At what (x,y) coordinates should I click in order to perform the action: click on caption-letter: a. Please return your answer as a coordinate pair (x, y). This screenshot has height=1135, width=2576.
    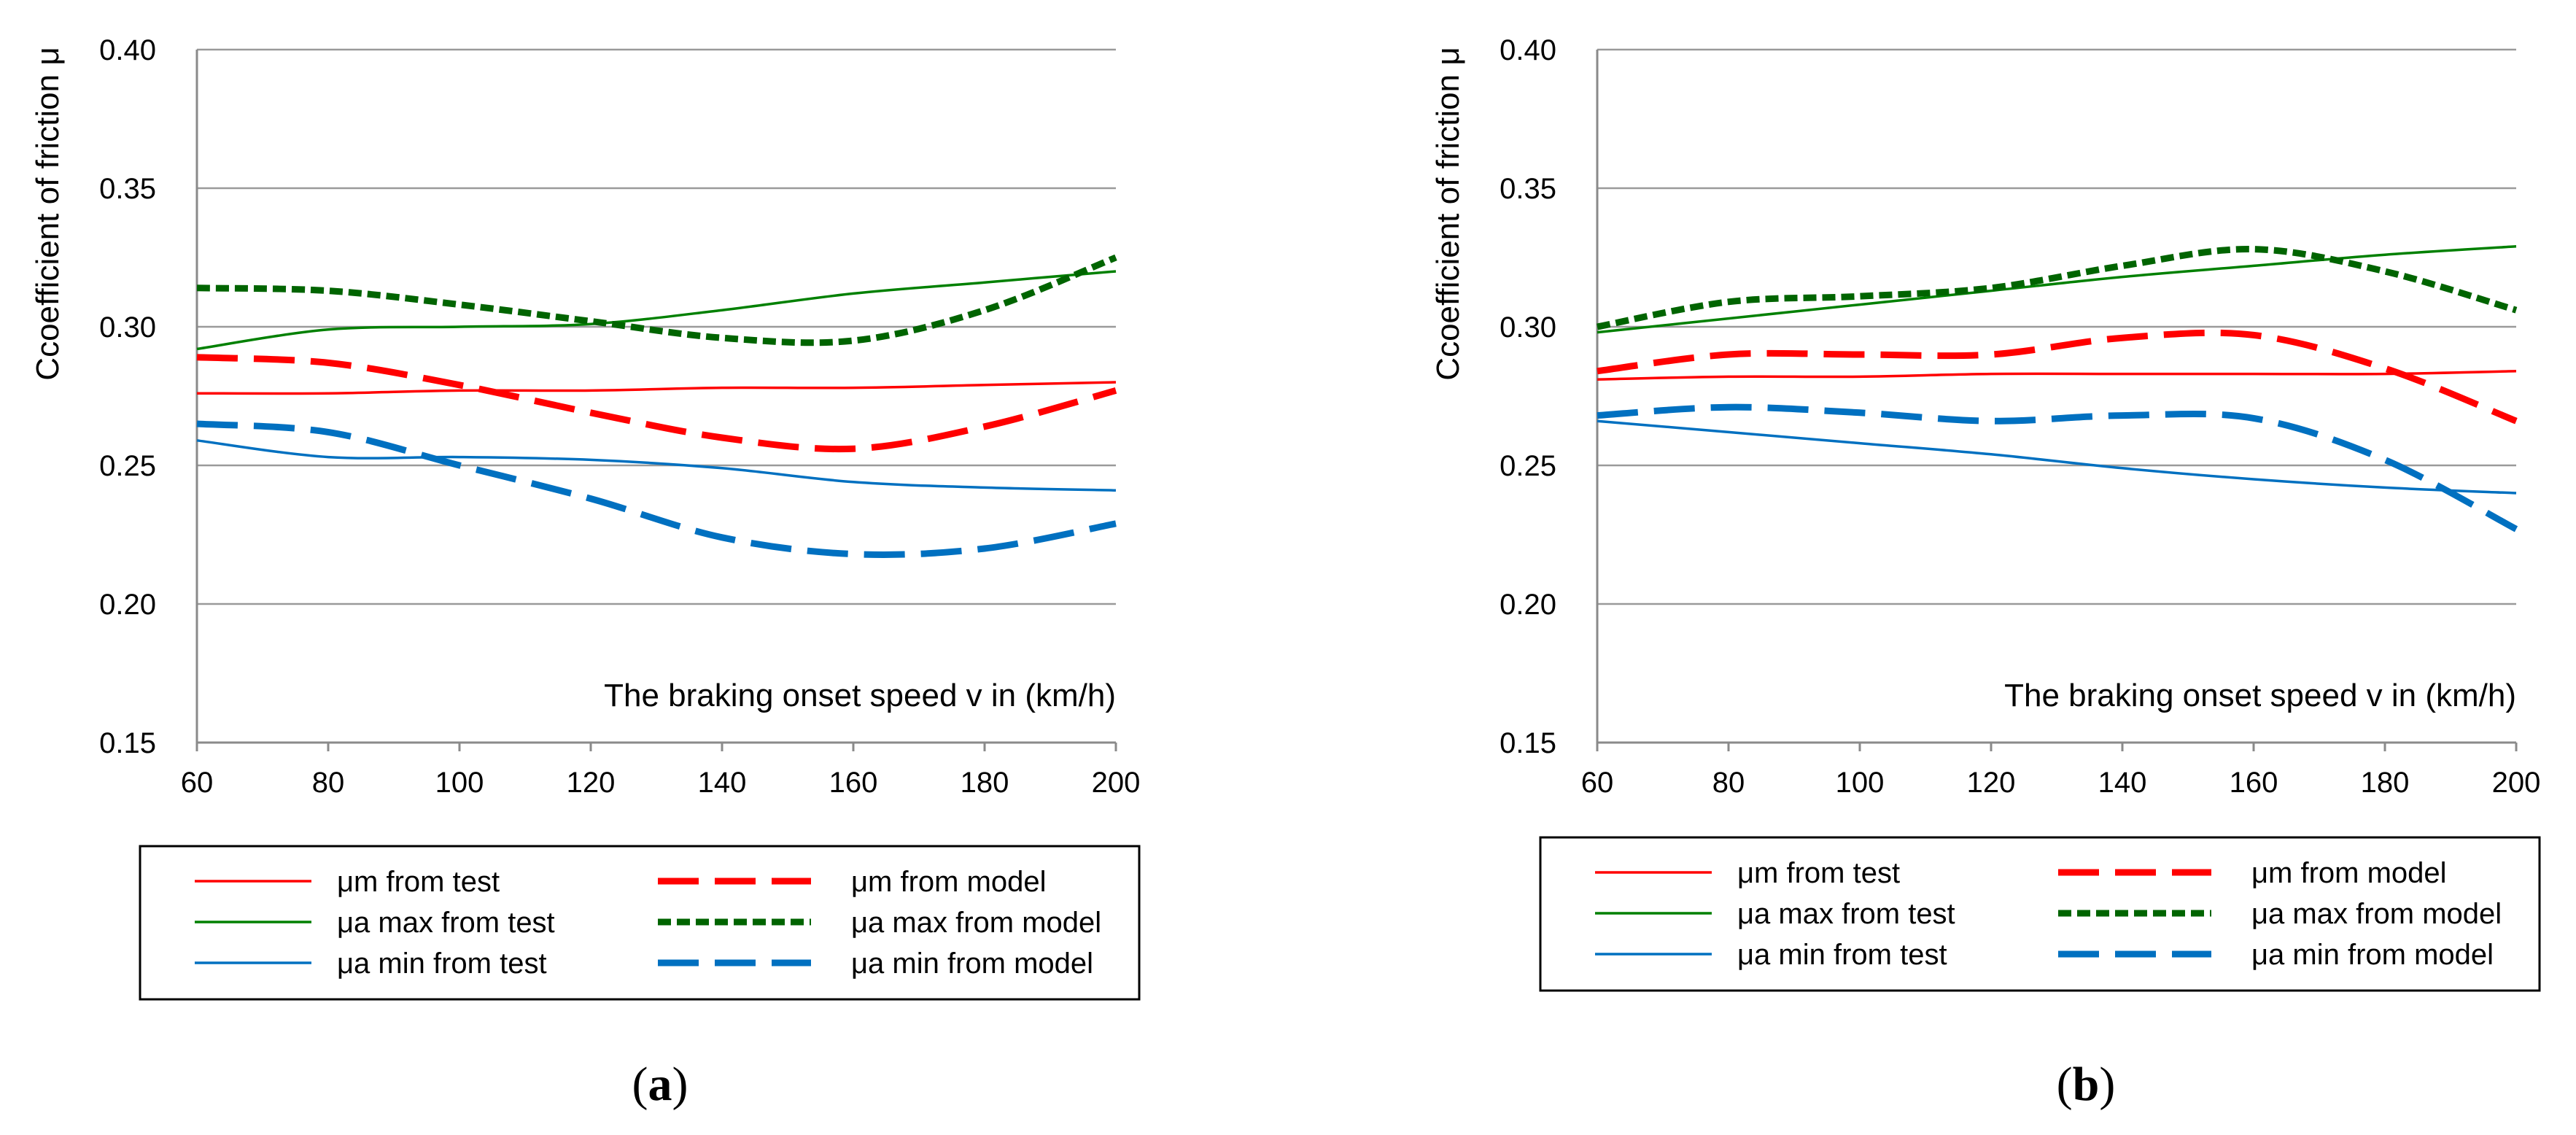
    Looking at the image, I should click on (660, 1084).